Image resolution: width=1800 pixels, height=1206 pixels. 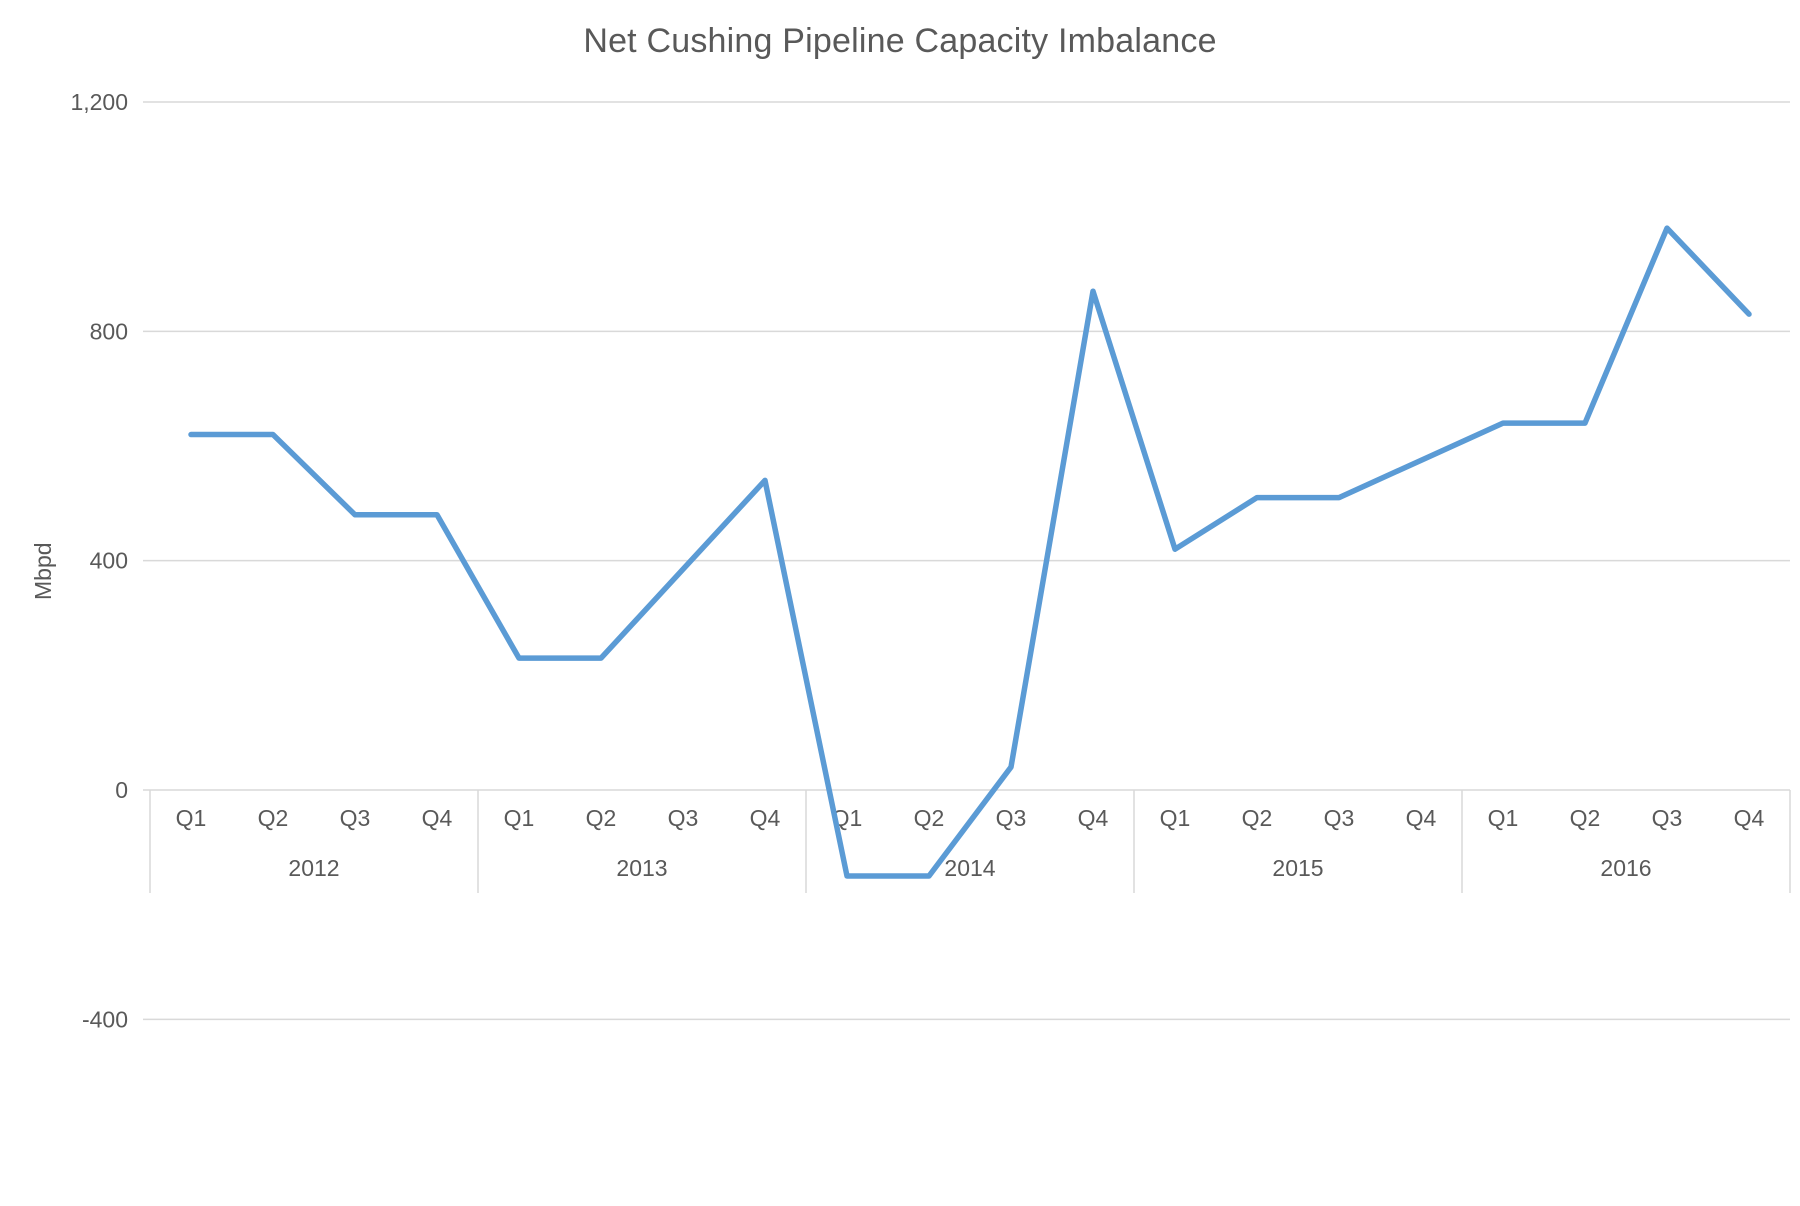 What do you see at coordinates (109, 331) in the screenshot?
I see `y-tick-label: 800` at bounding box center [109, 331].